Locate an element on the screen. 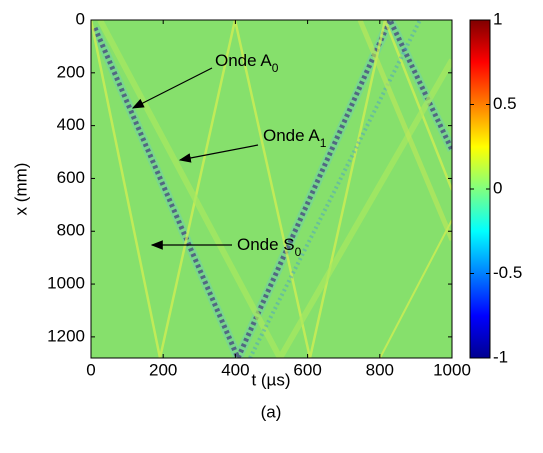 The height and width of the screenshot is (453, 543). y-tick-label: 800 is located at coordinates (71, 230).